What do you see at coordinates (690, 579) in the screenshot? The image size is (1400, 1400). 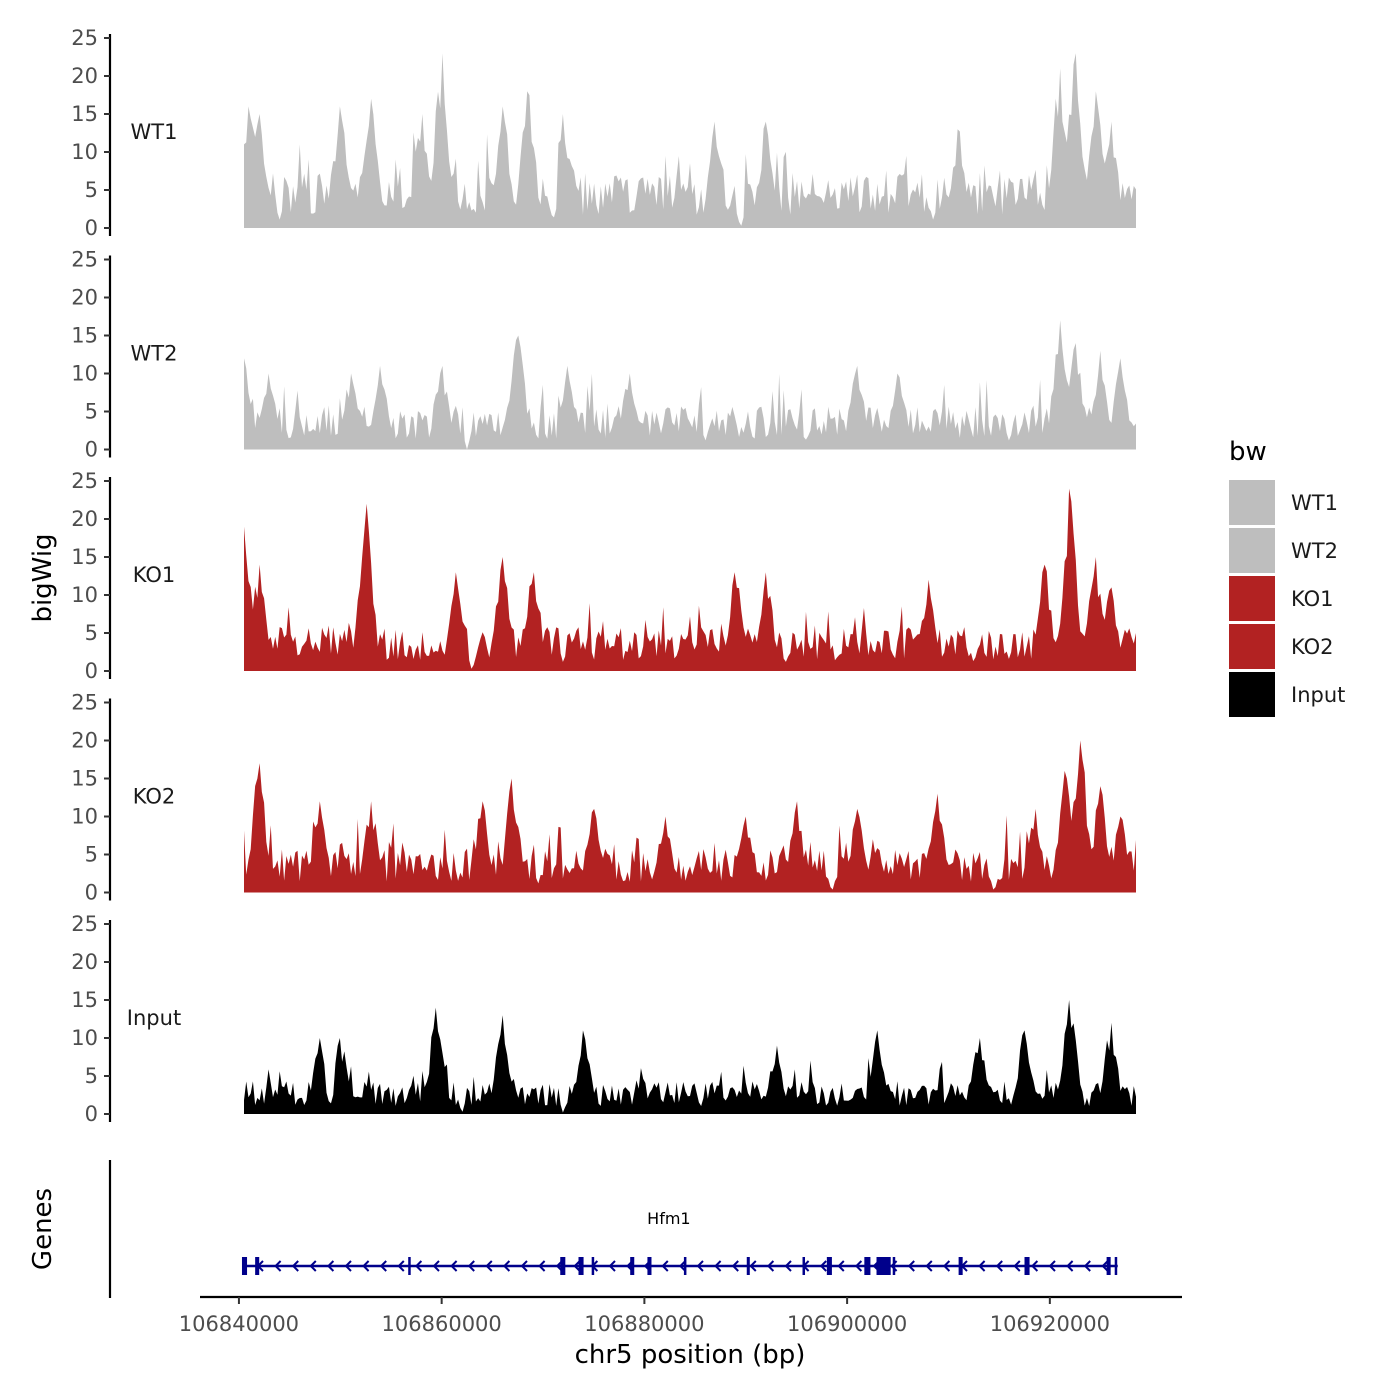 I see `signal-area-ko1` at bounding box center [690, 579].